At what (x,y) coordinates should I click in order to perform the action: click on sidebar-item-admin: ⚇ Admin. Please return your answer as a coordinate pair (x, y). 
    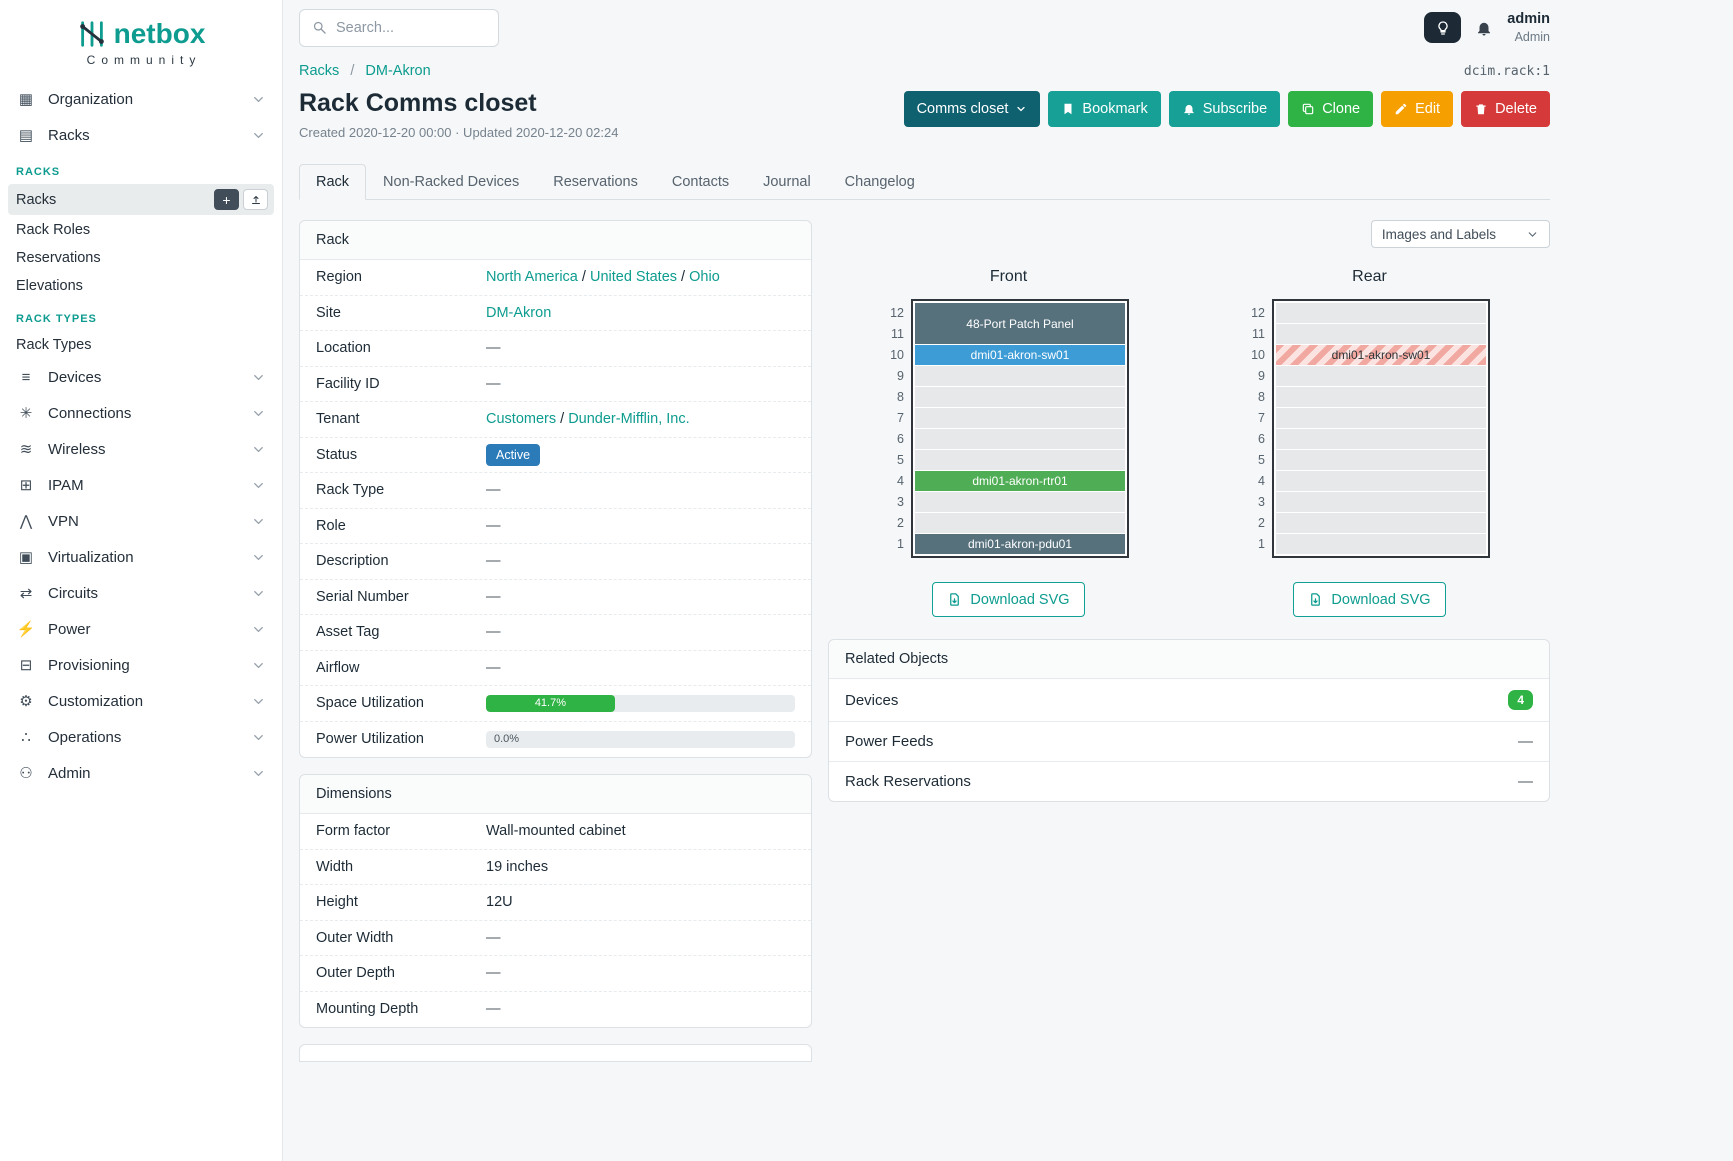
    Looking at the image, I should click on (141, 773).